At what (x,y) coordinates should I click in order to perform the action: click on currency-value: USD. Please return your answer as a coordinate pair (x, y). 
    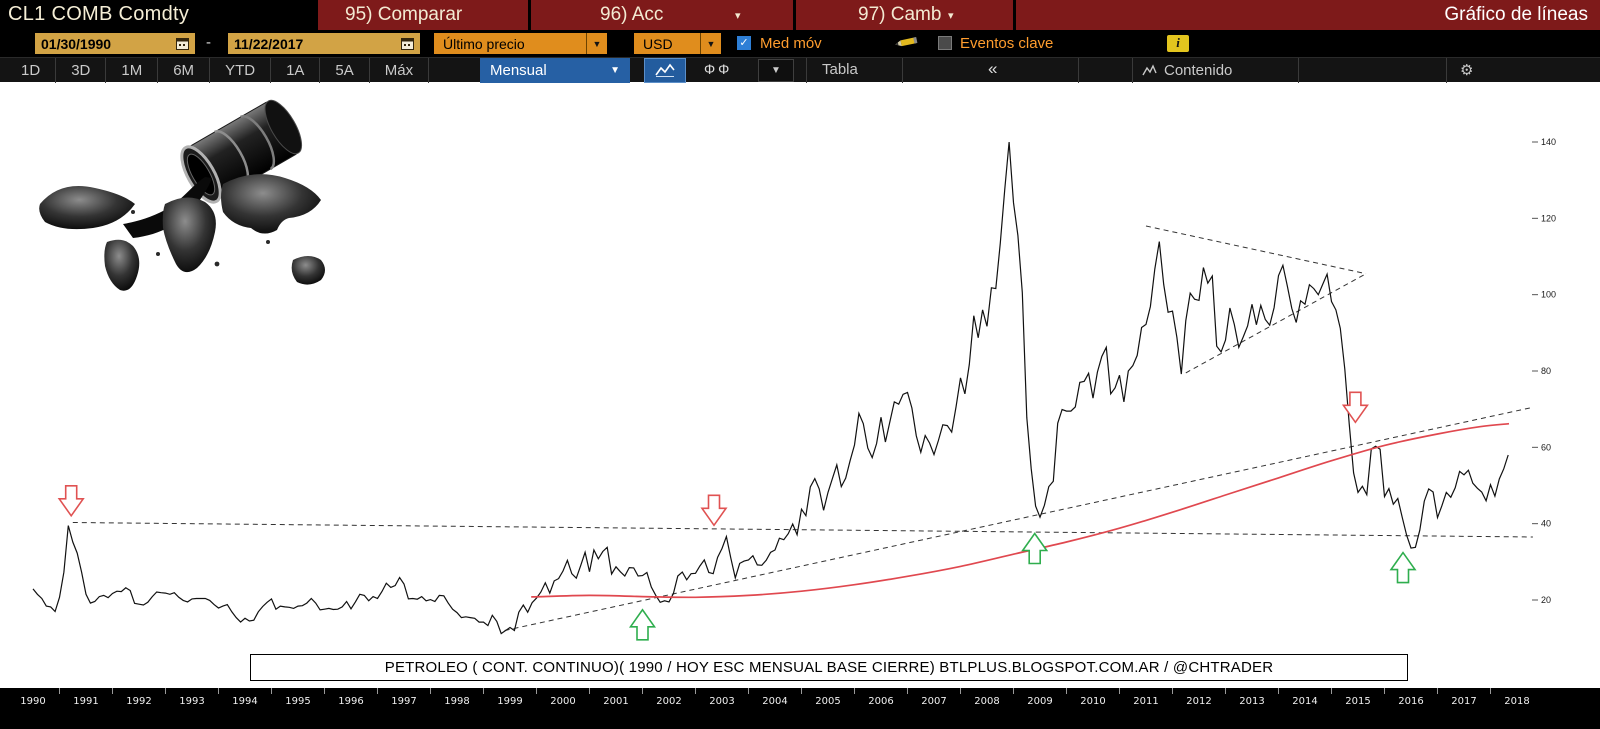
    Looking at the image, I should click on (658, 43).